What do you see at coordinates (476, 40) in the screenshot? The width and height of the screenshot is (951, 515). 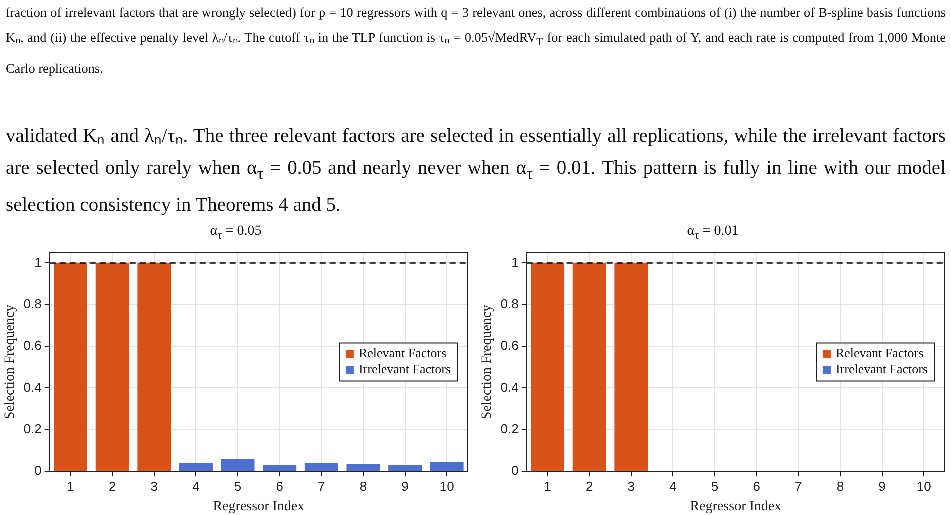 I see `text: fraction of irrelevant factors that are wrongly selected) for p = 10 regressors with q = 3 relevant ones, across different combinations of (i) the number of B-spline basis functions Kₙ, and (ii) the effective penalty level λₙ/τₙ. The cutoff τₙ in the TLP function is τₙ = 0.05√MedRV$_{T}$ for each simulated path of Y, and each rate is computed from 1,000 Monte Carlo replications.` at bounding box center [476, 40].